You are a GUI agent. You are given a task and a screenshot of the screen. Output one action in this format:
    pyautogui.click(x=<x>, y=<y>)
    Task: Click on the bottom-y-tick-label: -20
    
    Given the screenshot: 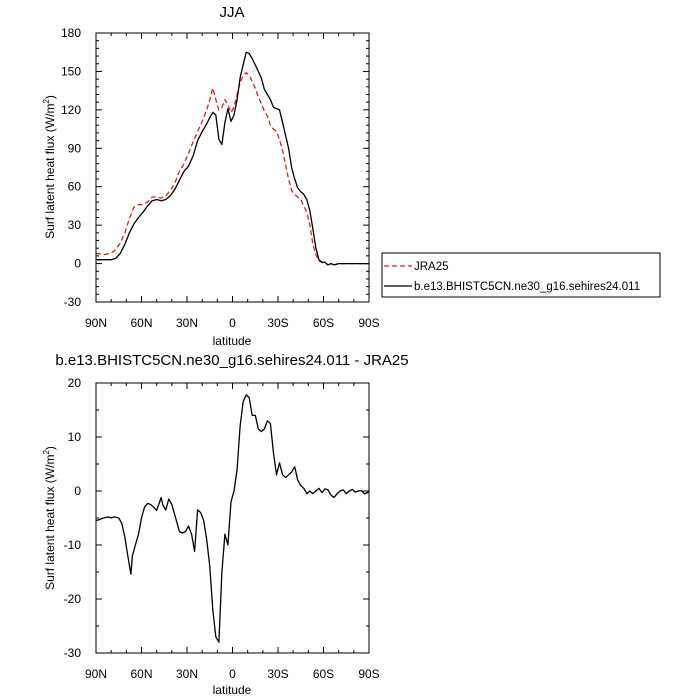 What is the action you would take?
    pyautogui.click(x=73, y=599)
    